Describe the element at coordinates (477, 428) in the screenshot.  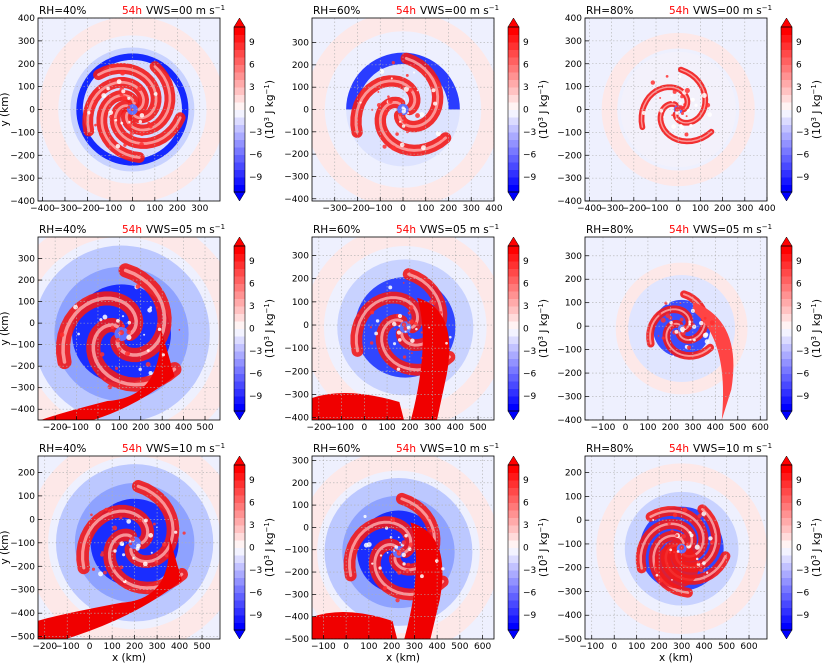
I see `x-tick-label: 500` at that location.